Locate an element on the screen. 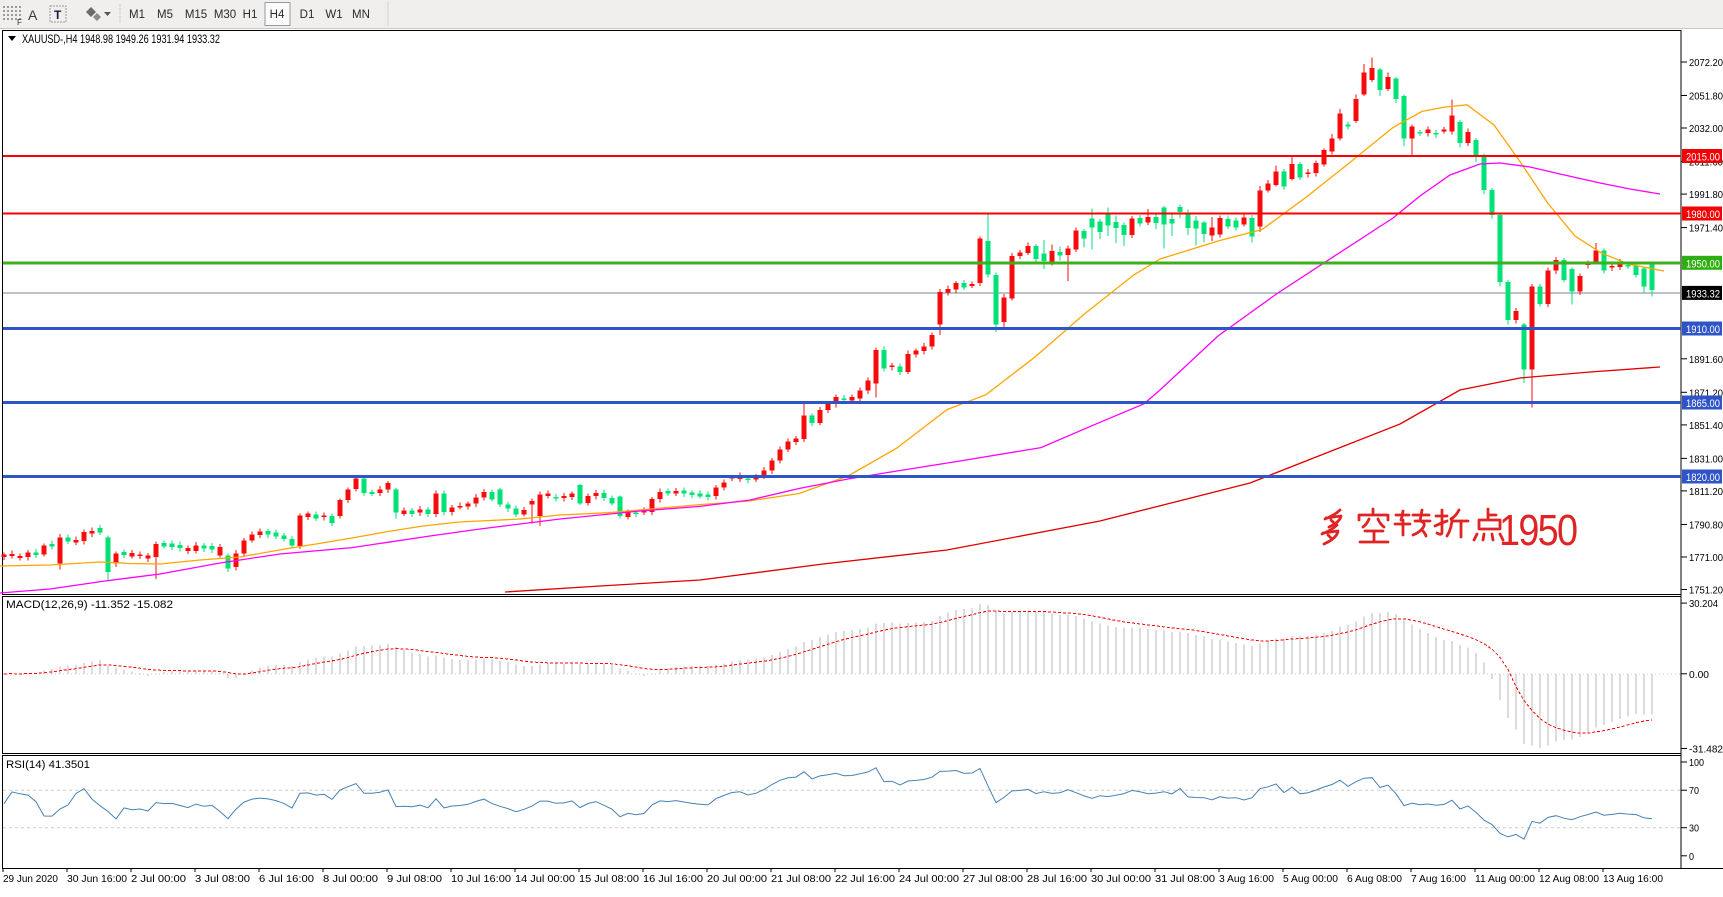  svg-text: 6 Jul 16:00 is located at coordinates (286, 879).